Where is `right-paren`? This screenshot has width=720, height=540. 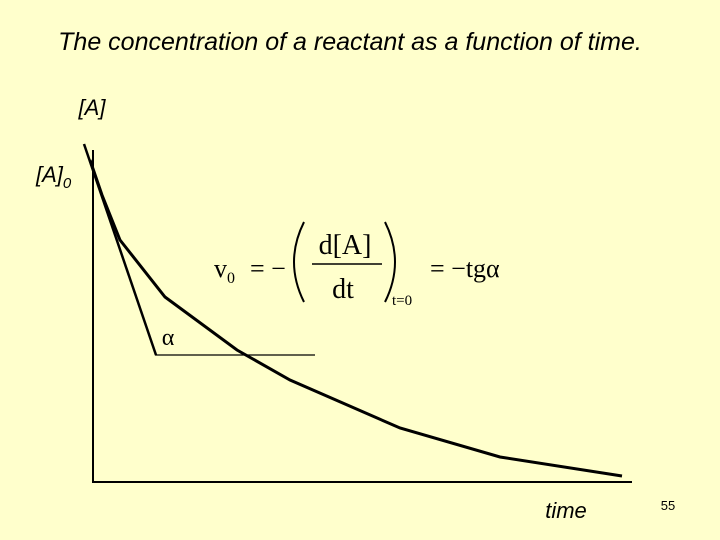
right-paren is located at coordinates (390, 262).